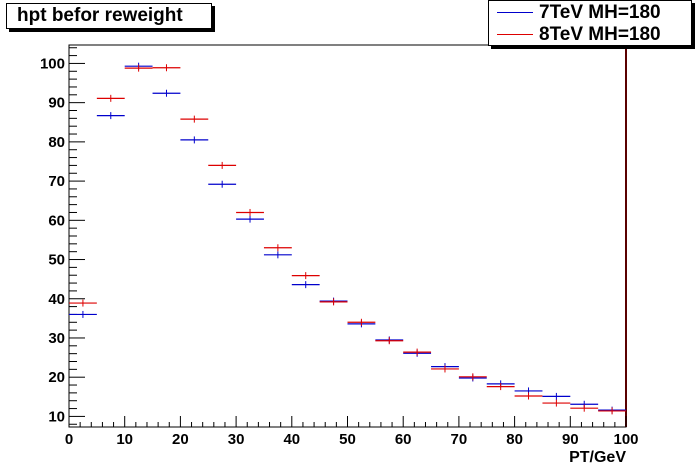 The width and height of the screenshot is (696, 472). I want to click on y-tick-label: 60, so click(56, 220).